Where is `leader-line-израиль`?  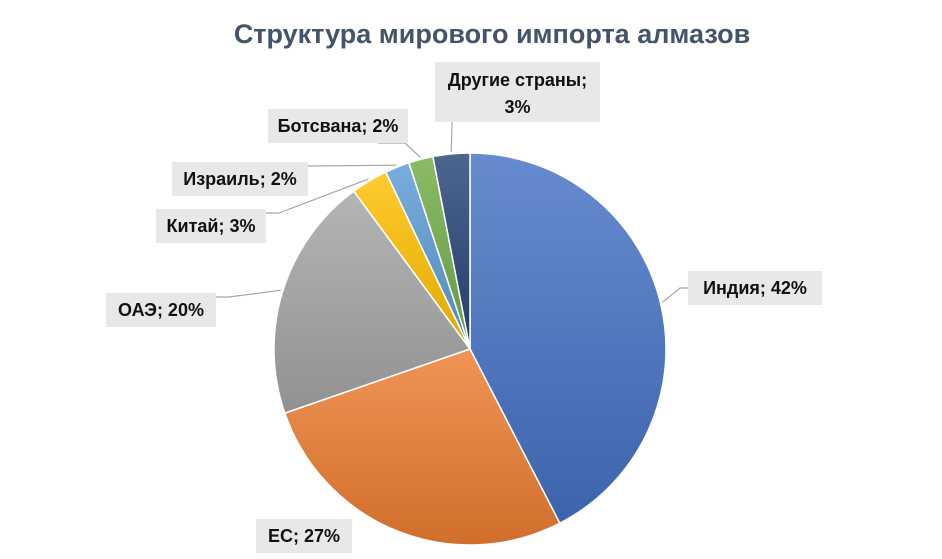
leader-line-израиль is located at coordinates (352, 165).